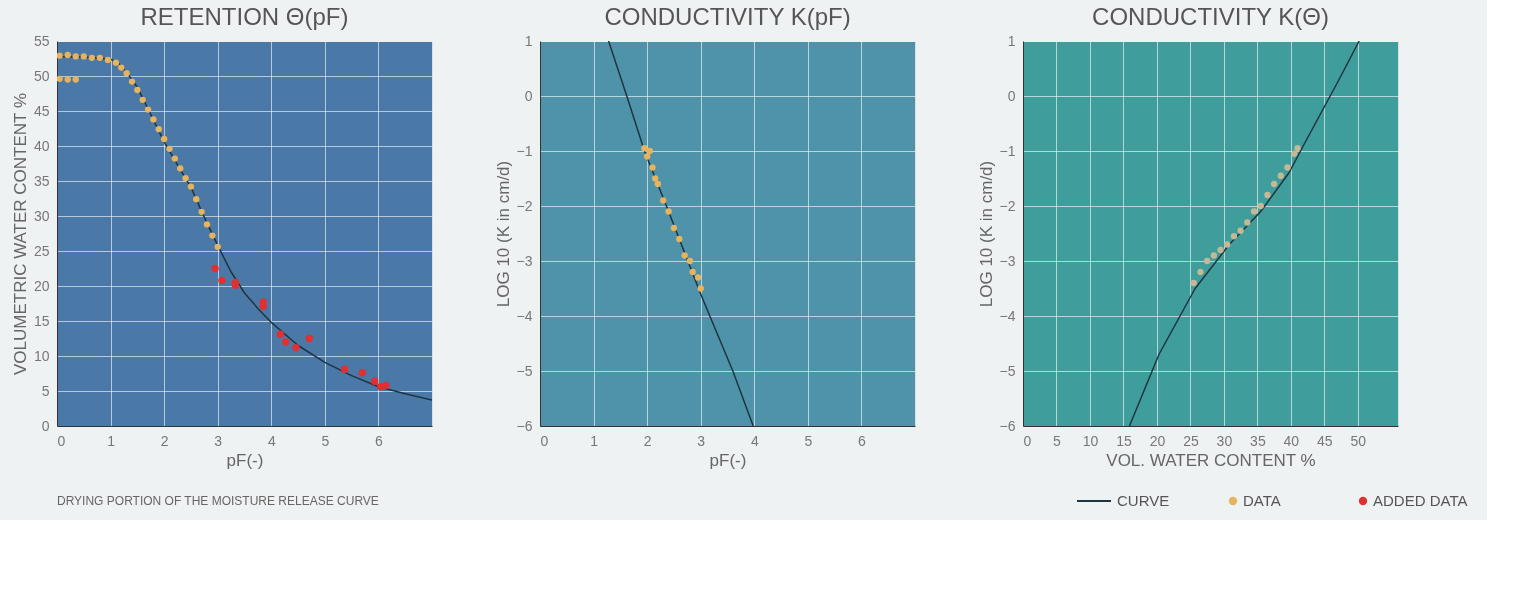 This screenshot has width=1523, height=591. I want to click on y-tick-label: 15, so click(41, 320).